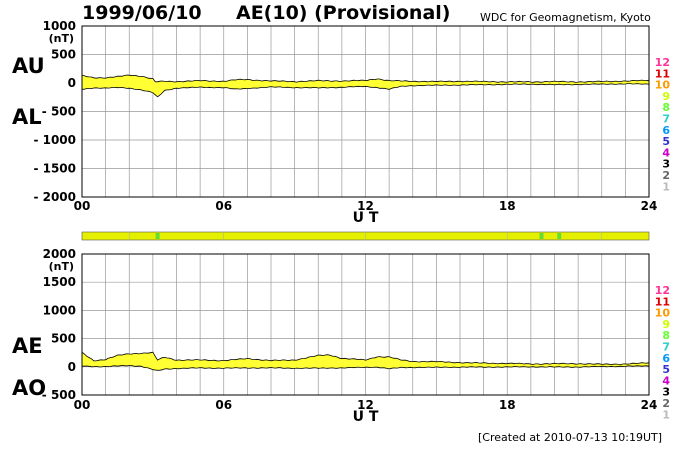 The height and width of the screenshot is (450, 700). What do you see at coordinates (54, 169) in the screenshot?
I see `y-tick-label: - 1500` at bounding box center [54, 169].